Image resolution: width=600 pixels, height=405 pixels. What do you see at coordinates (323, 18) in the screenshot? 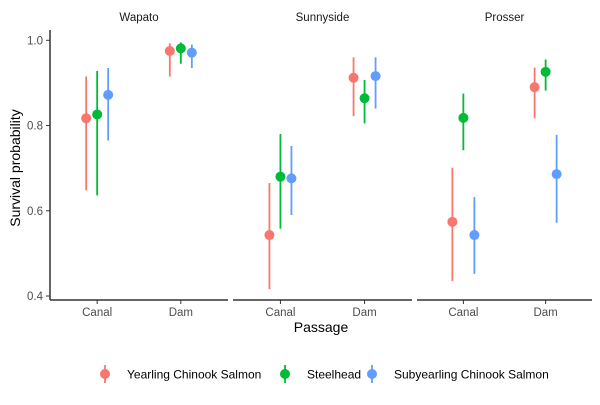
I see `panel-title: Sunnyside` at bounding box center [323, 18].